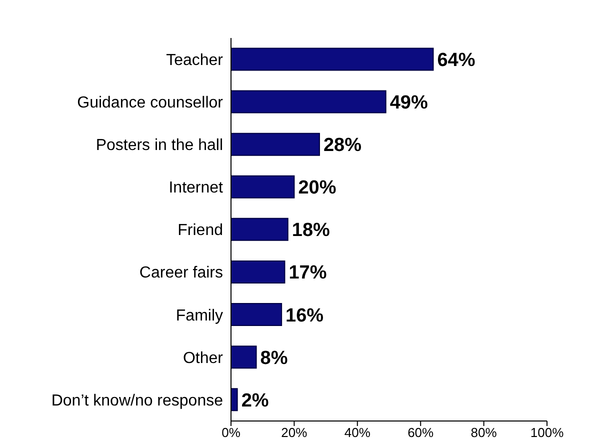 This screenshot has width=598, height=442. What do you see at coordinates (307, 273) in the screenshot?
I see `data-label: 17%` at bounding box center [307, 273].